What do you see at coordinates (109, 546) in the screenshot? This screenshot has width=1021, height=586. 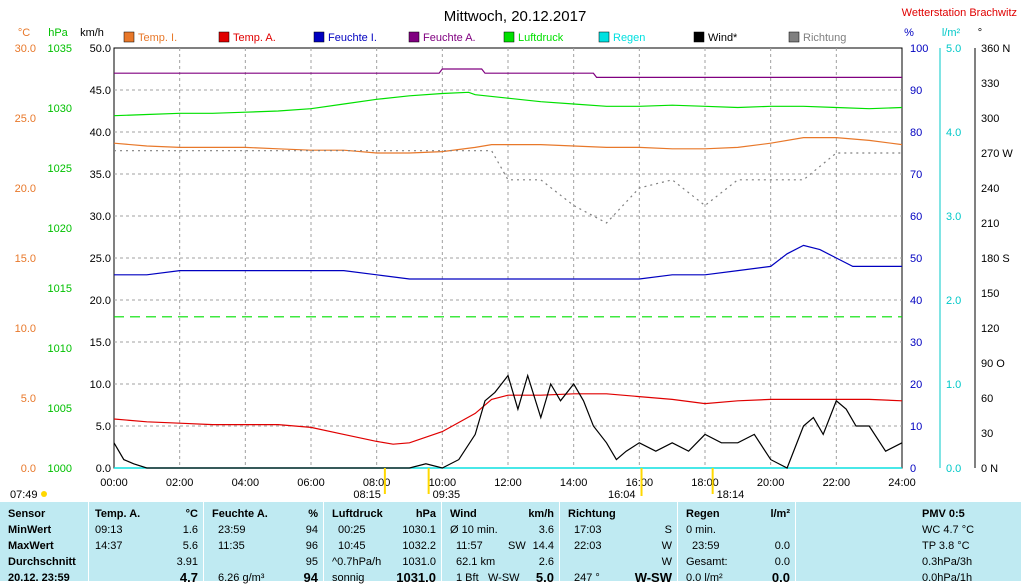 I see `stats-cell: 14:37` at bounding box center [109, 546].